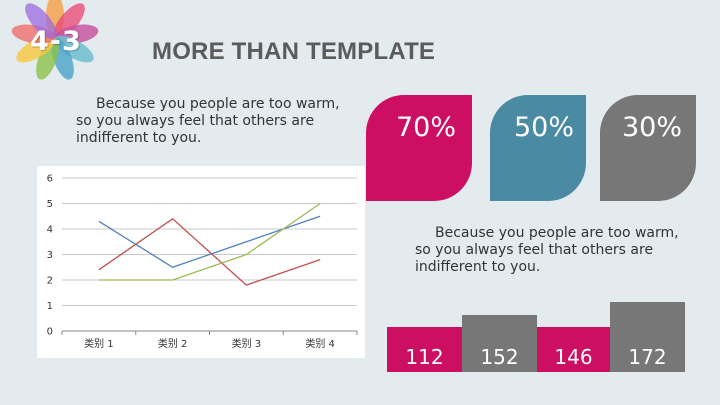 Image resolution: width=720 pixels, height=405 pixels. Describe the element at coordinates (538, 148) in the screenshot. I see `stat-card-2: 50%` at that location.